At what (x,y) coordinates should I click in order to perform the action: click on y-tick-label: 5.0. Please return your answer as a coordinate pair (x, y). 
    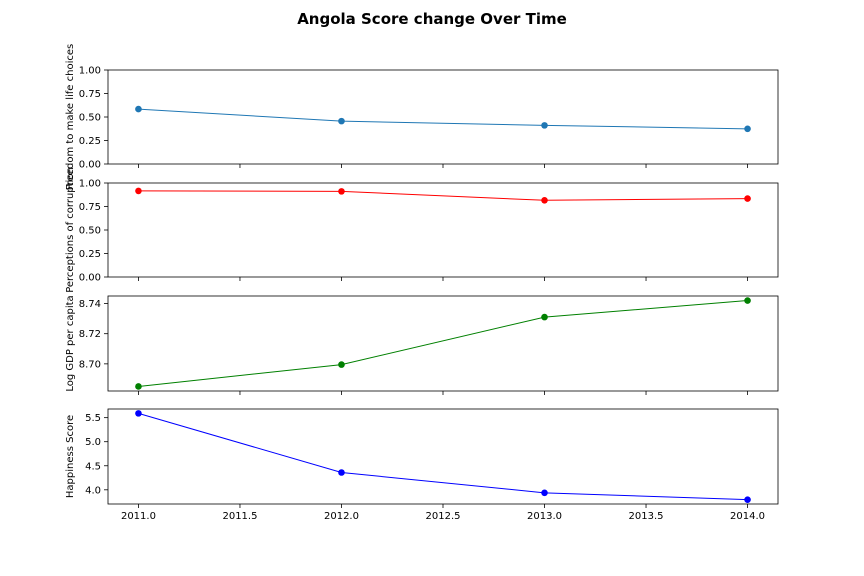
    Looking at the image, I should click on (93, 442).